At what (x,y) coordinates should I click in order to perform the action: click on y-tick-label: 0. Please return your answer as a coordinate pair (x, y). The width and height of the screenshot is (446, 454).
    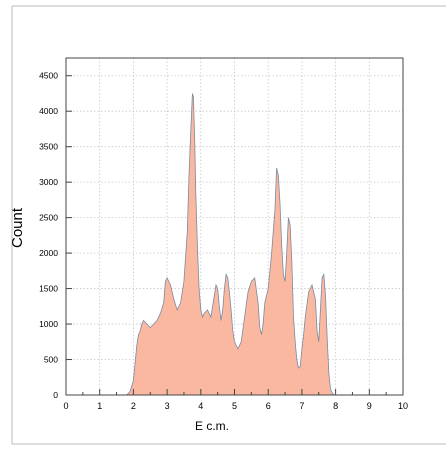
    Looking at the image, I should click on (55, 395).